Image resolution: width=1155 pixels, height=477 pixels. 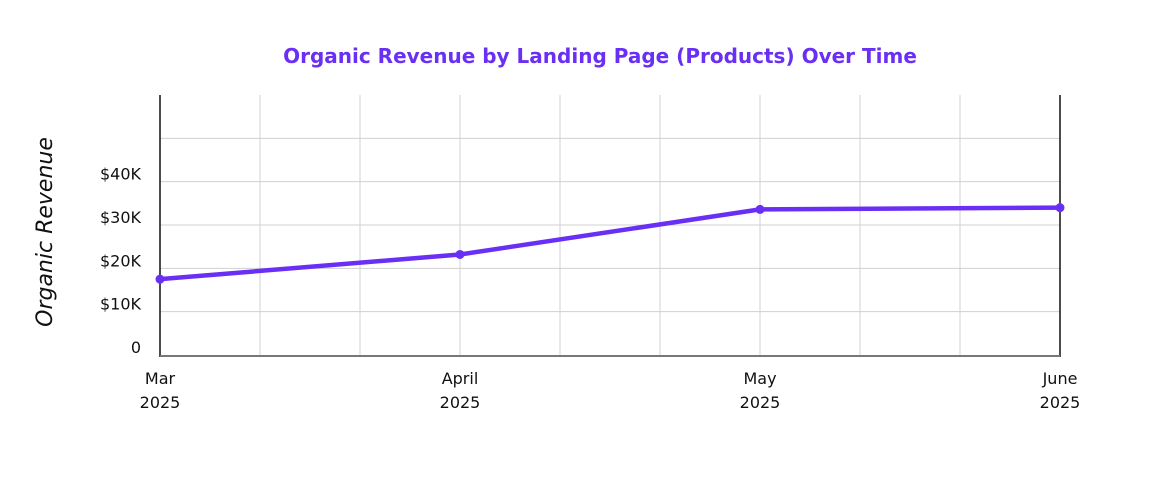 What do you see at coordinates (121, 174) in the screenshot?
I see `y-tick-label: $40K` at bounding box center [121, 174].